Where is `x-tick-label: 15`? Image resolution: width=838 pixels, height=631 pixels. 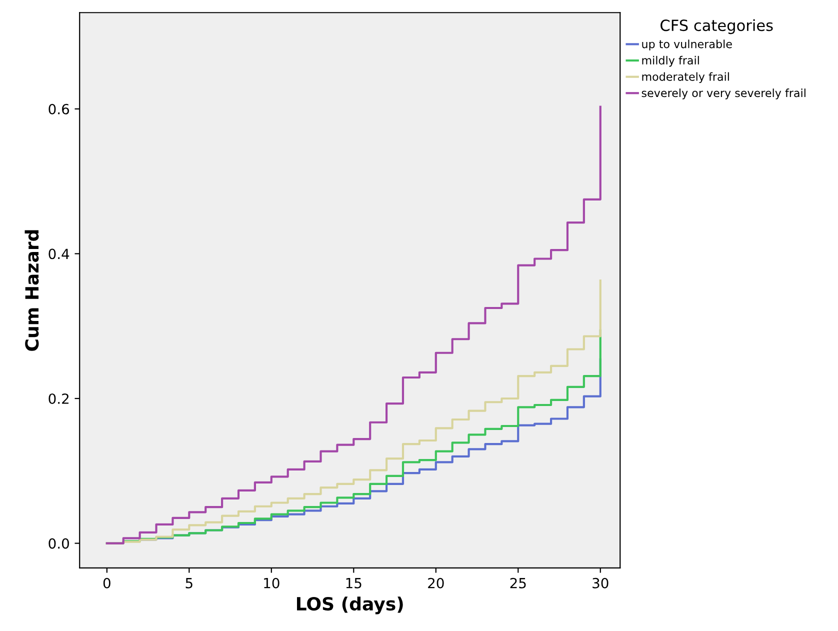 x-tick-label: 15 is located at coordinates (354, 583).